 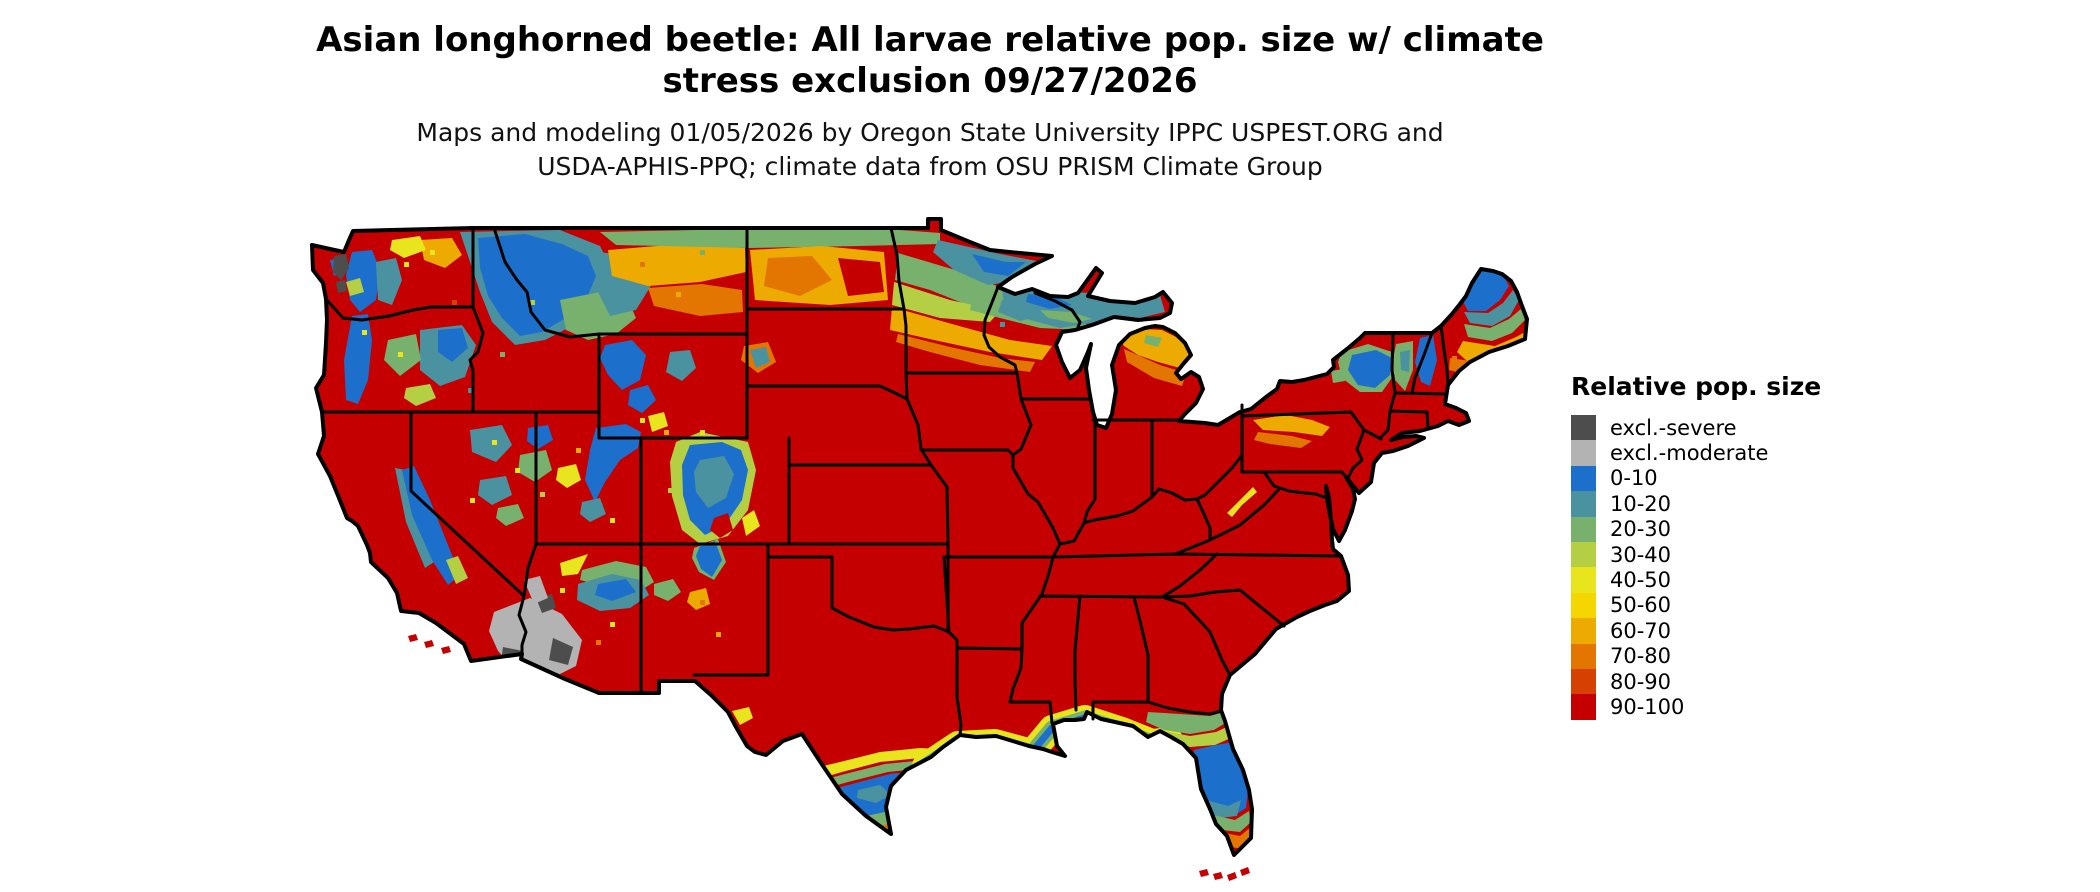 I want to click on legend-item: 50-60, so click(x=1721, y=605).